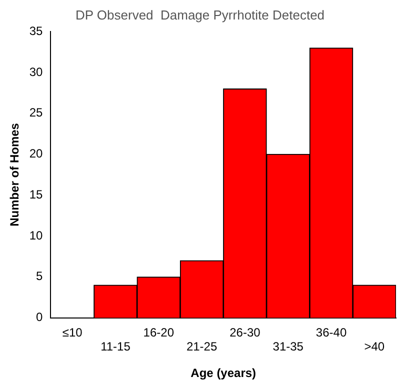 The width and height of the screenshot is (400, 389). What do you see at coordinates (72, 332) in the screenshot?
I see `x-tick-label: ≤10` at bounding box center [72, 332].